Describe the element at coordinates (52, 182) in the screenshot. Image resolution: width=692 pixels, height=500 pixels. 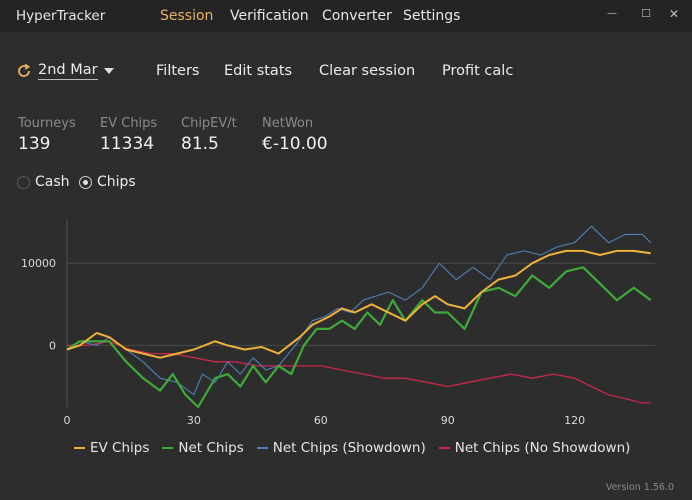
I see `cash-radio-label: Cash` at that location.